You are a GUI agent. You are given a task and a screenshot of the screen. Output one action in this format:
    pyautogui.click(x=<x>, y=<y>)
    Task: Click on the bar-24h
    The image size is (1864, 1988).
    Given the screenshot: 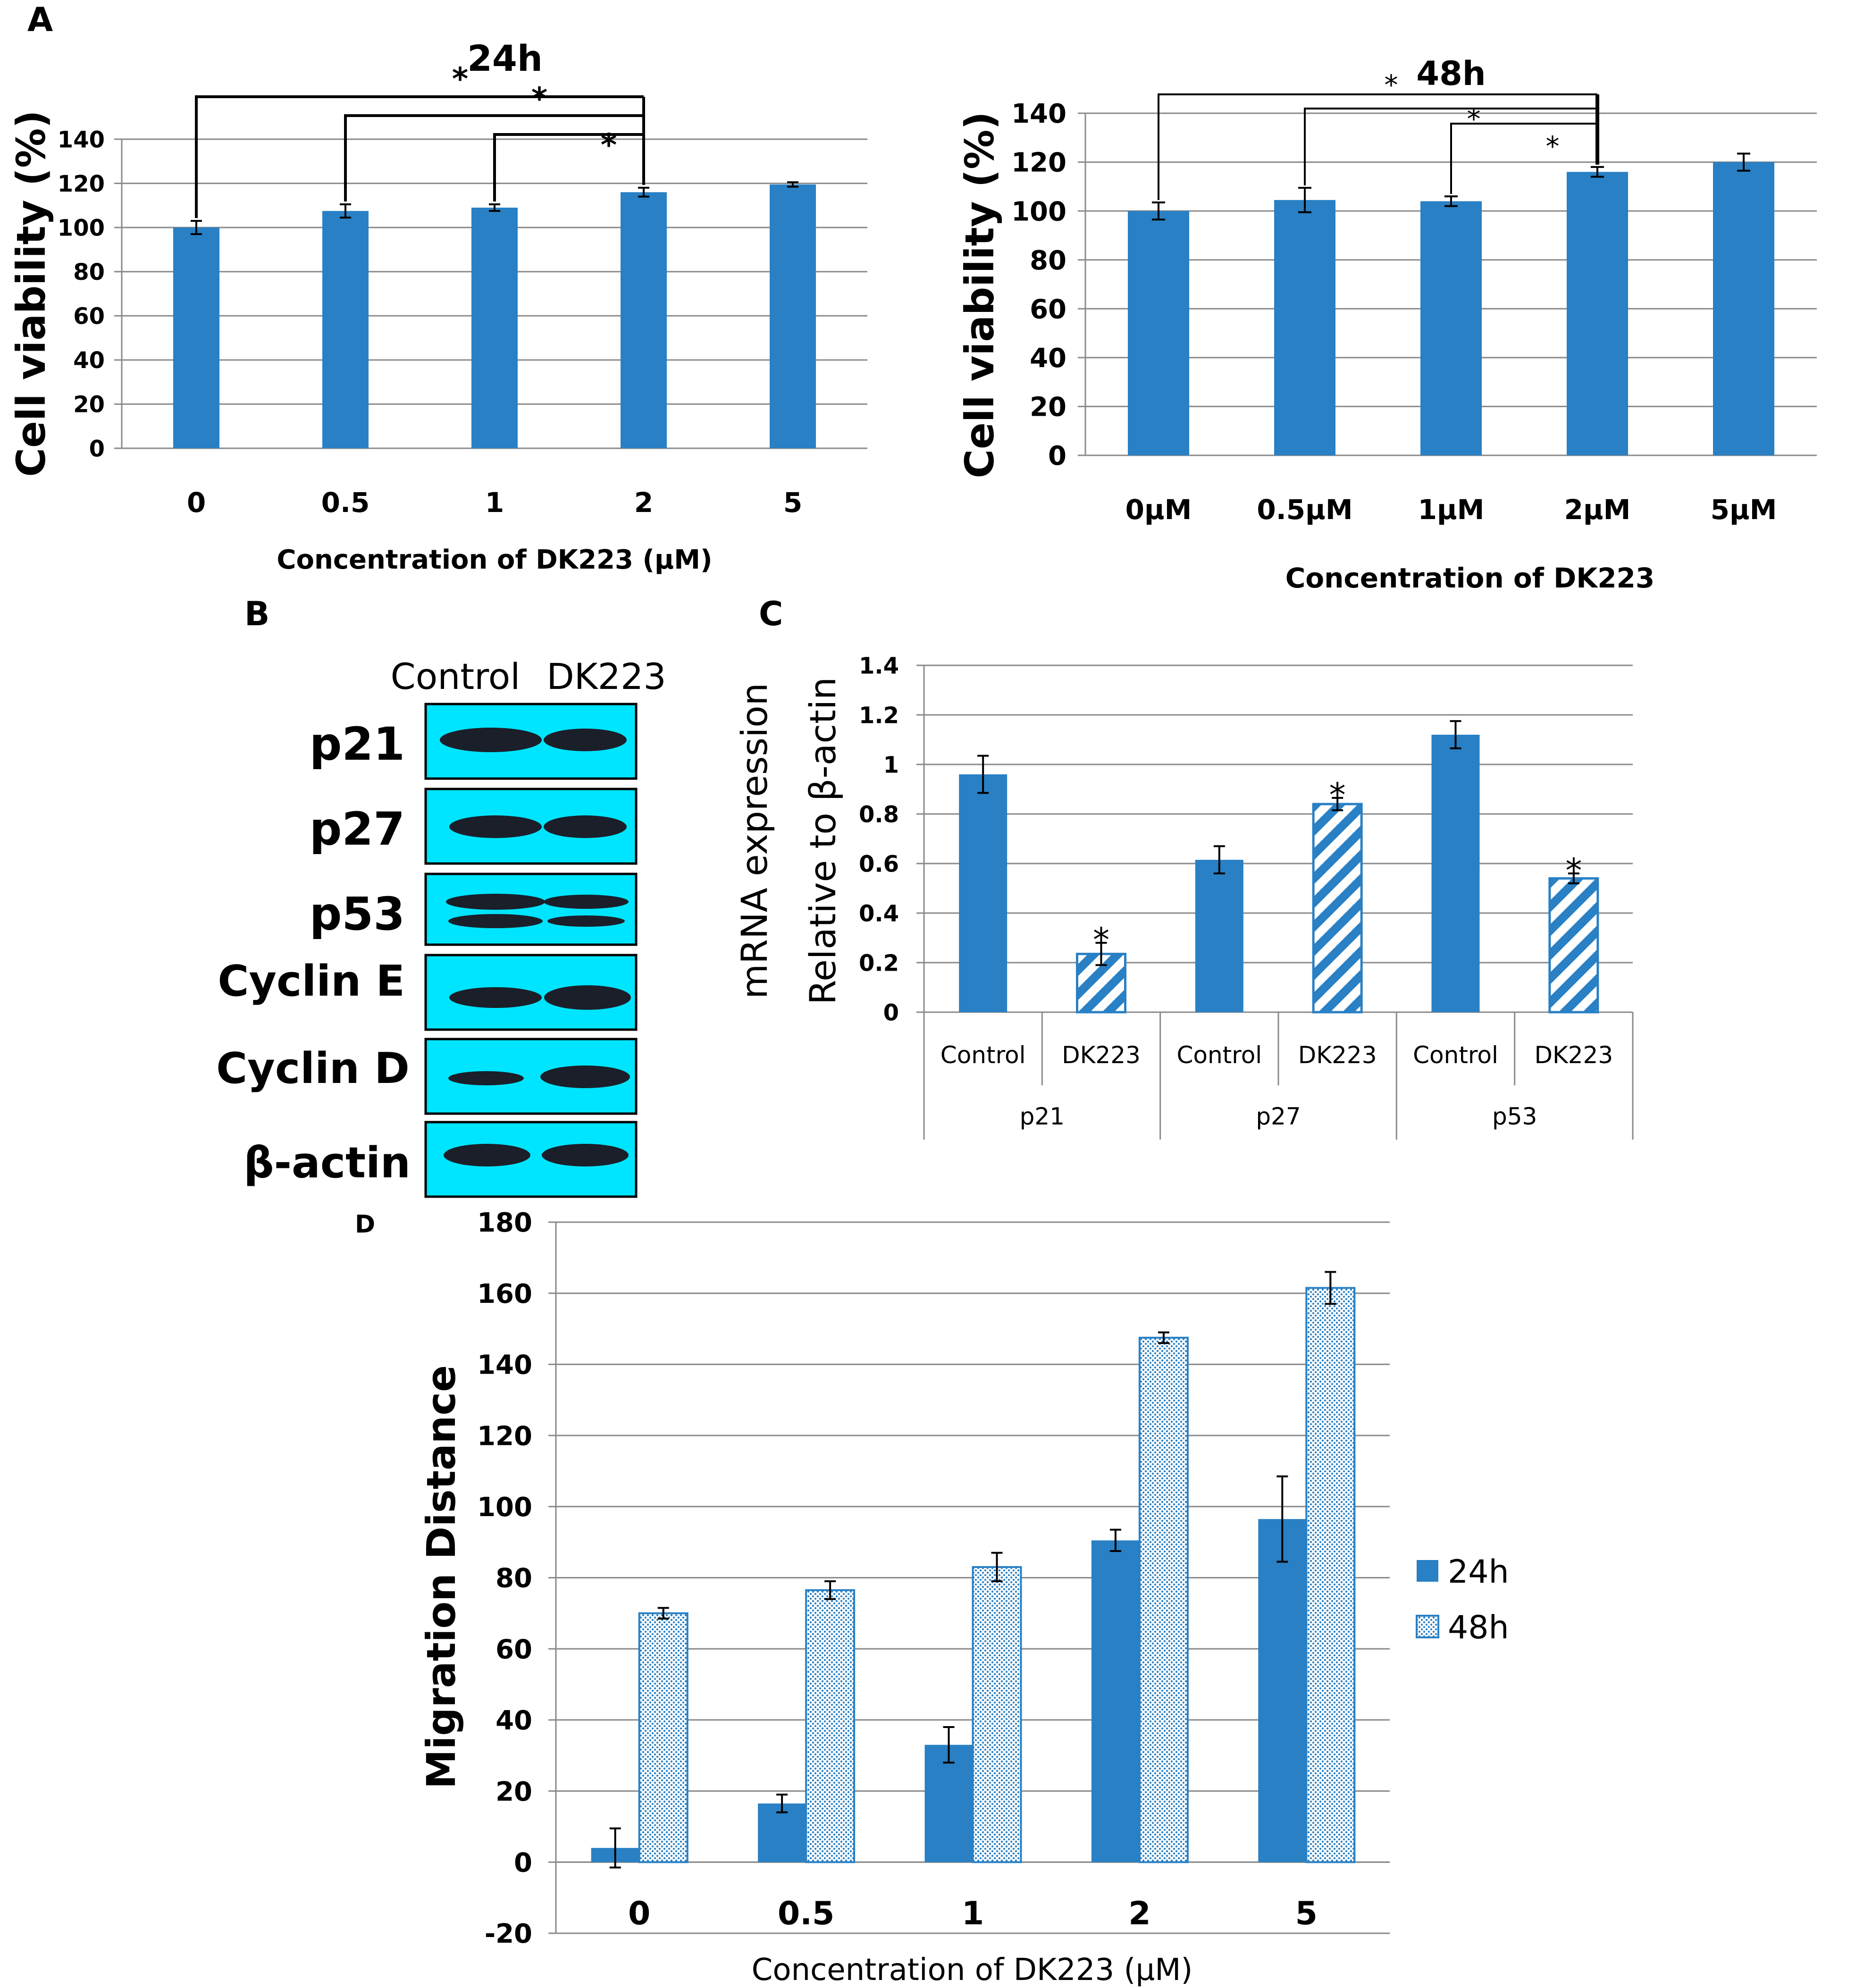 What is the action you would take?
    pyautogui.click(x=948, y=1803)
    